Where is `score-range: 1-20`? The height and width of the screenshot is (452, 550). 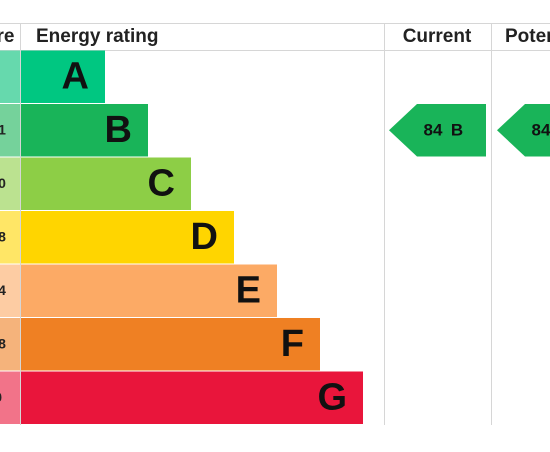 score-range: 1-20 is located at coordinates (1, 397).